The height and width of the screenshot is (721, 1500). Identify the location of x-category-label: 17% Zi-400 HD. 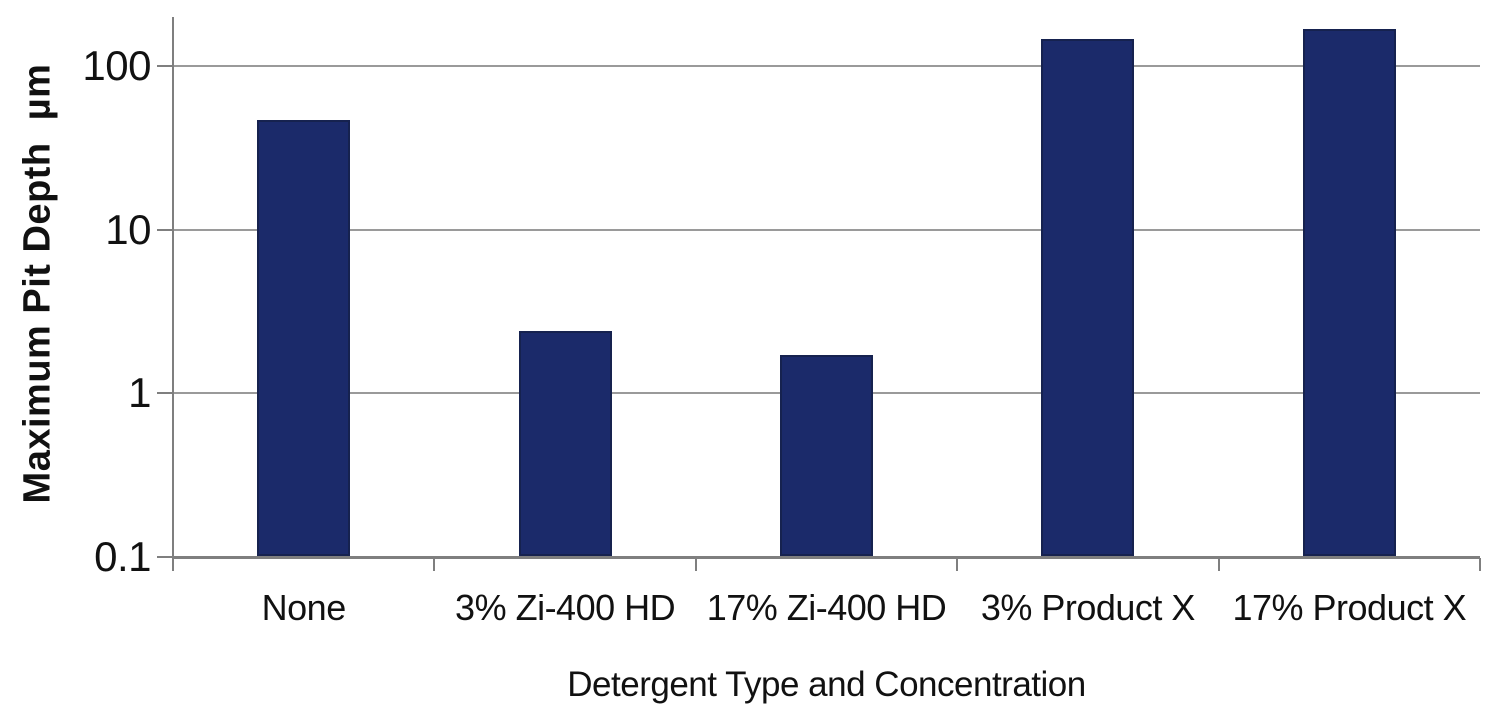
(826, 607).